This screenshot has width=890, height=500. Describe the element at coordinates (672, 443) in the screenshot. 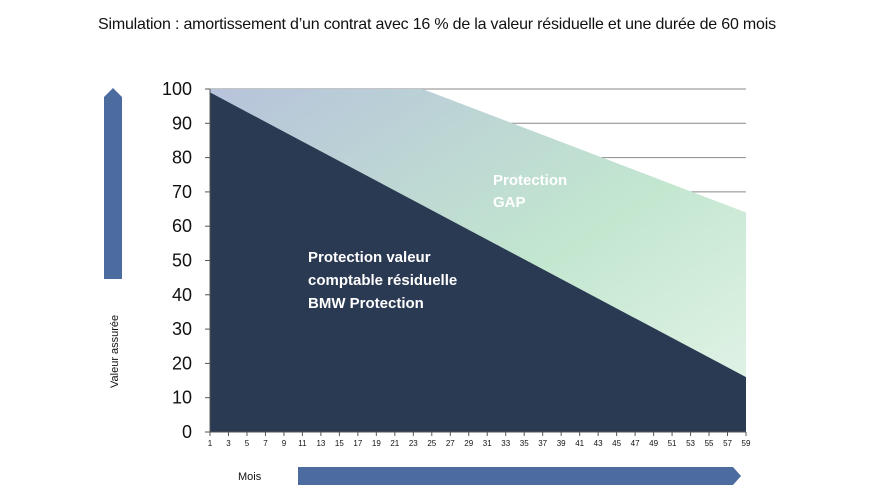

I see `x-tick-label: 51` at that location.